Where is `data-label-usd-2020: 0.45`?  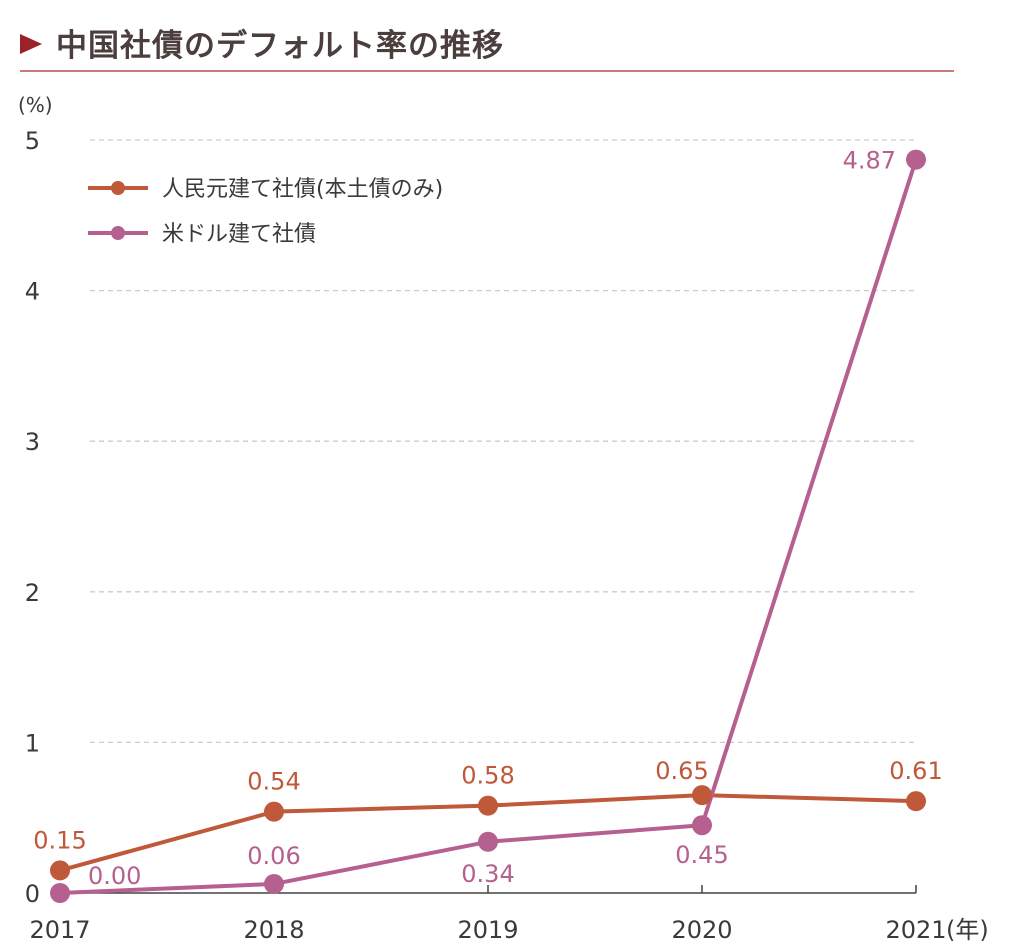 data-label-usd-2020: 0.45 is located at coordinates (701, 855).